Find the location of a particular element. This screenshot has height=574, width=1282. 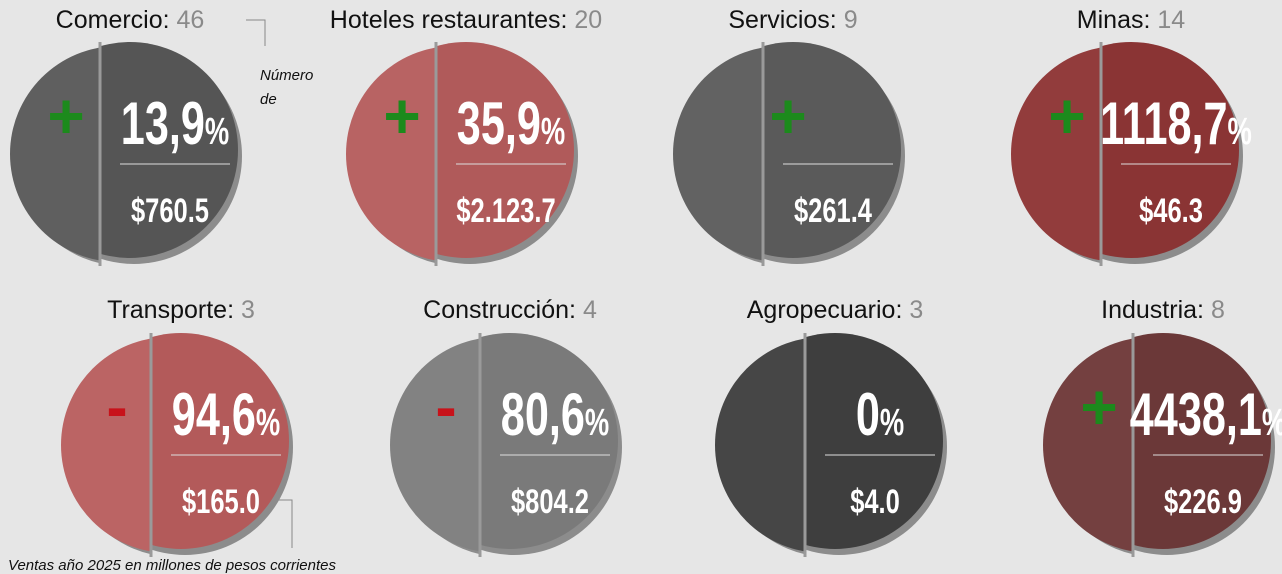

sales-group: $261.4 is located at coordinates (833, 211).